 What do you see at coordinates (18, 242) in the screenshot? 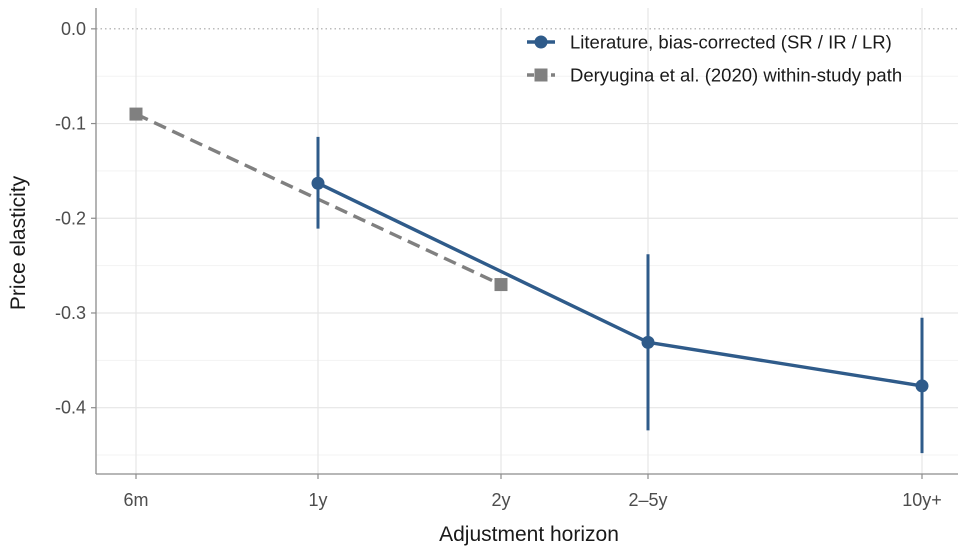
I see `y-axis-title: Price elasticity` at bounding box center [18, 242].